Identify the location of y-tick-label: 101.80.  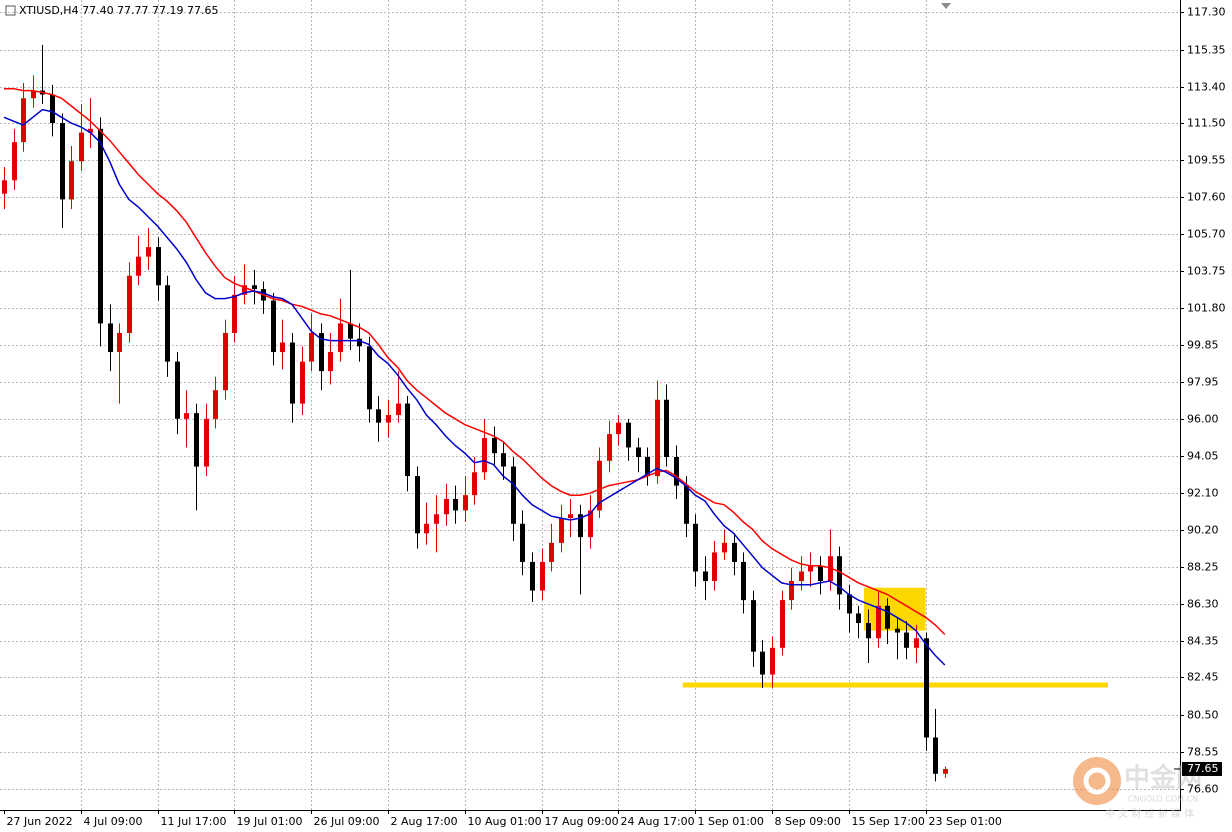
(1206, 308).